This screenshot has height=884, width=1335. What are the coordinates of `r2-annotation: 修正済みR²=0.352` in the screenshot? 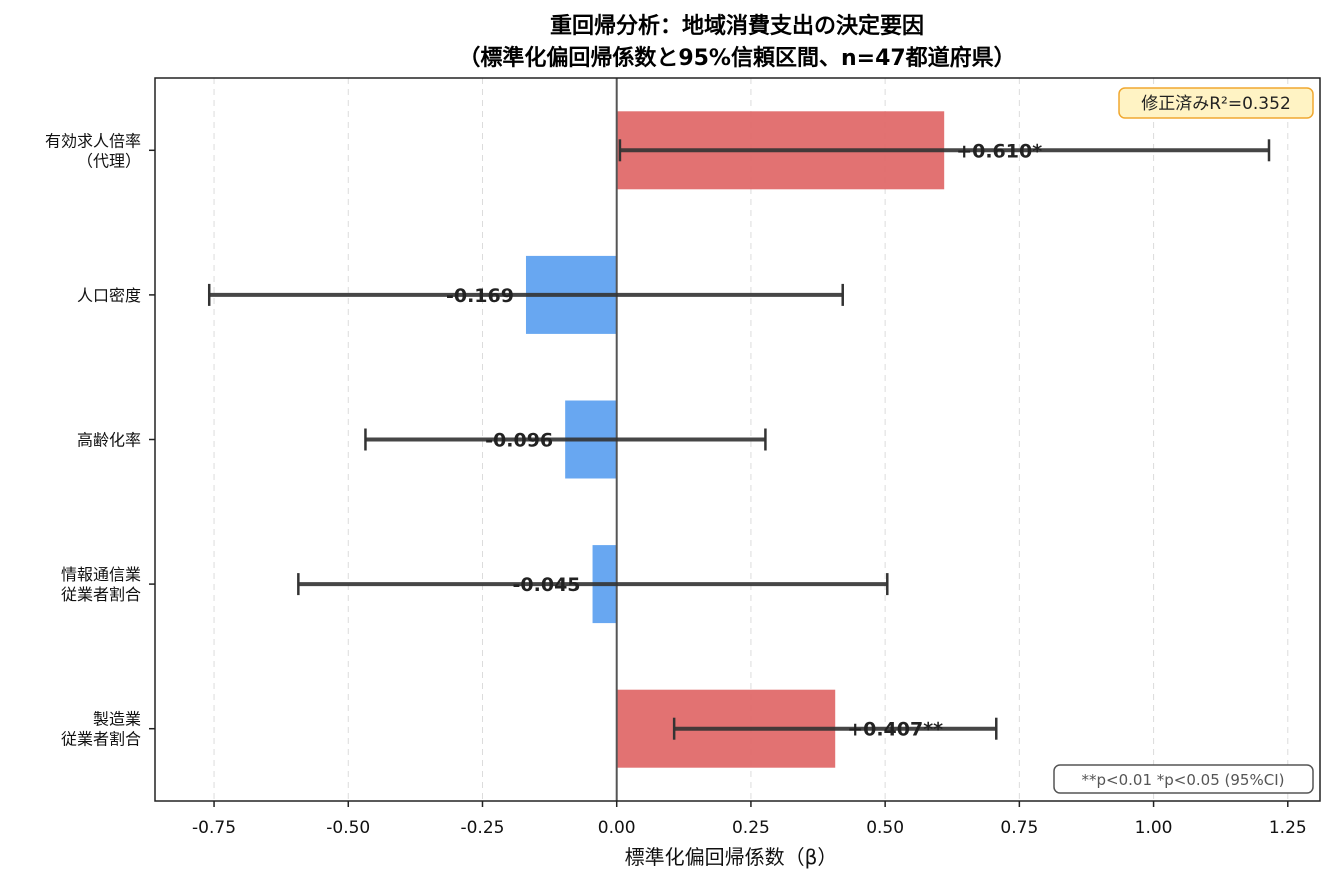 It's located at (1216, 103).